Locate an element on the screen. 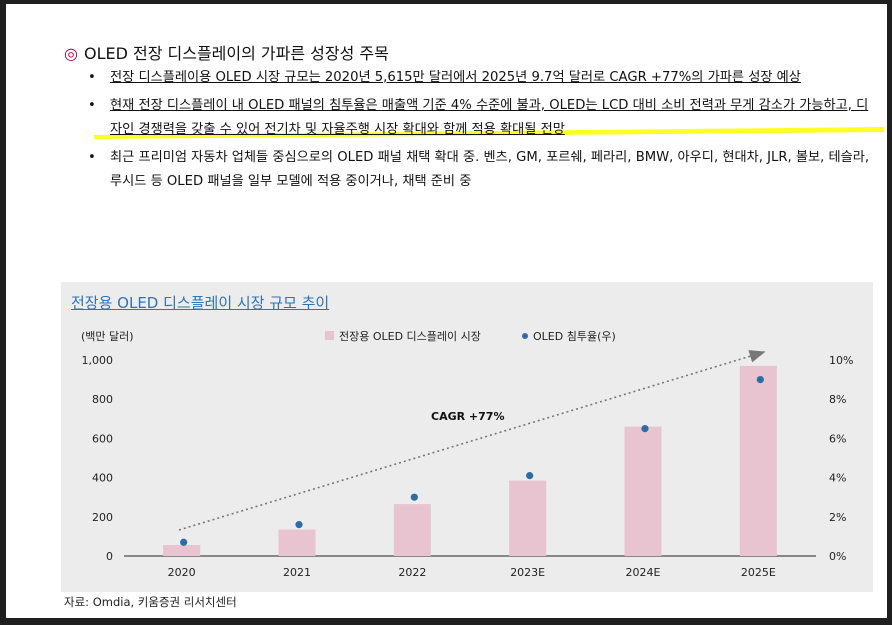 The height and width of the screenshot is (625, 892). right-y-tick-label: 0% is located at coordinates (837, 556).